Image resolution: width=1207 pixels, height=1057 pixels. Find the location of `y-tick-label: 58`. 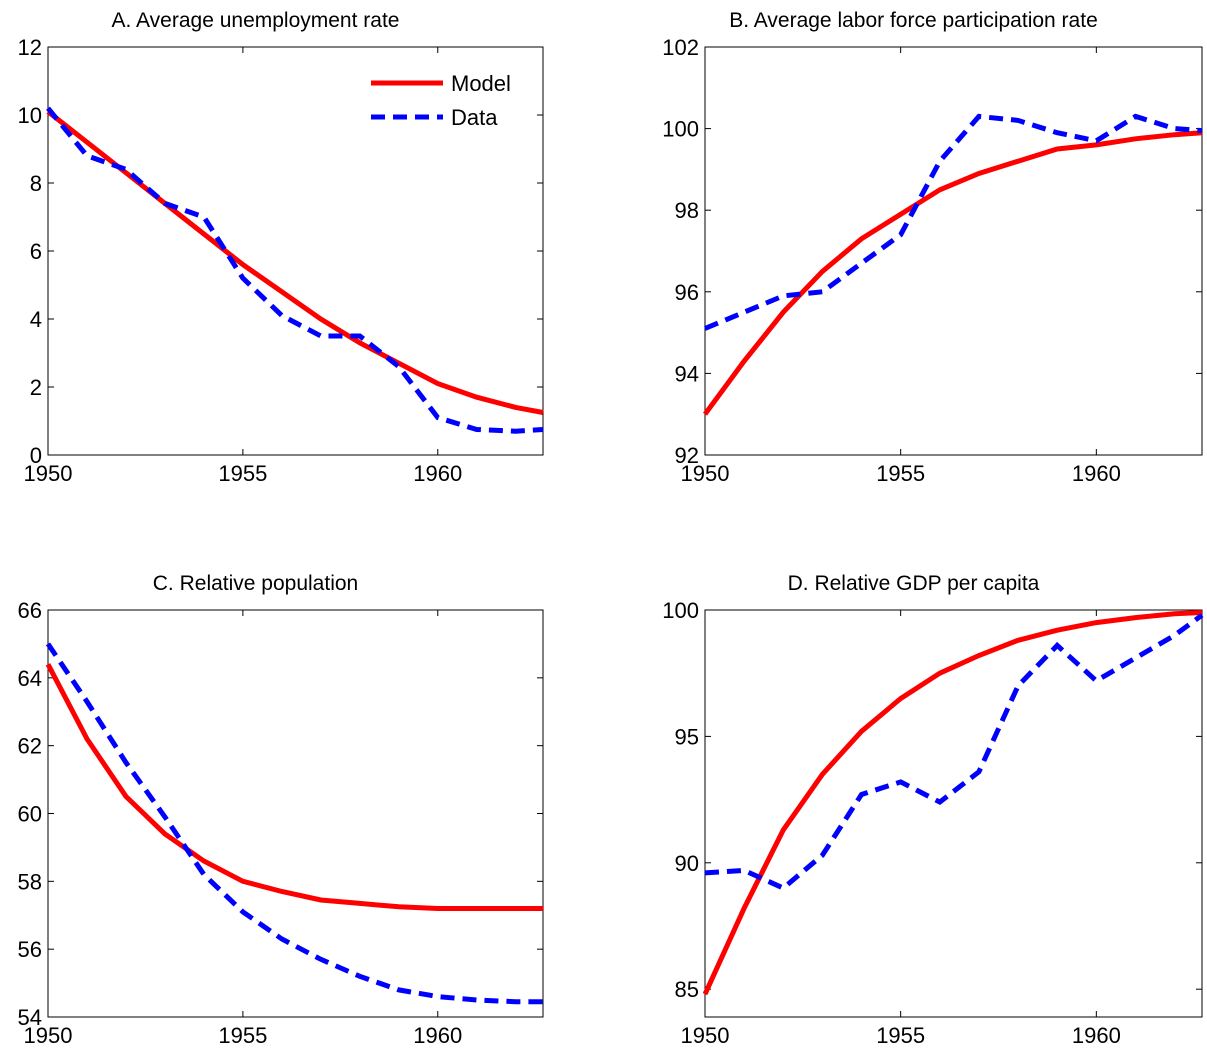

y-tick-label: 58 is located at coordinates (30, 881).